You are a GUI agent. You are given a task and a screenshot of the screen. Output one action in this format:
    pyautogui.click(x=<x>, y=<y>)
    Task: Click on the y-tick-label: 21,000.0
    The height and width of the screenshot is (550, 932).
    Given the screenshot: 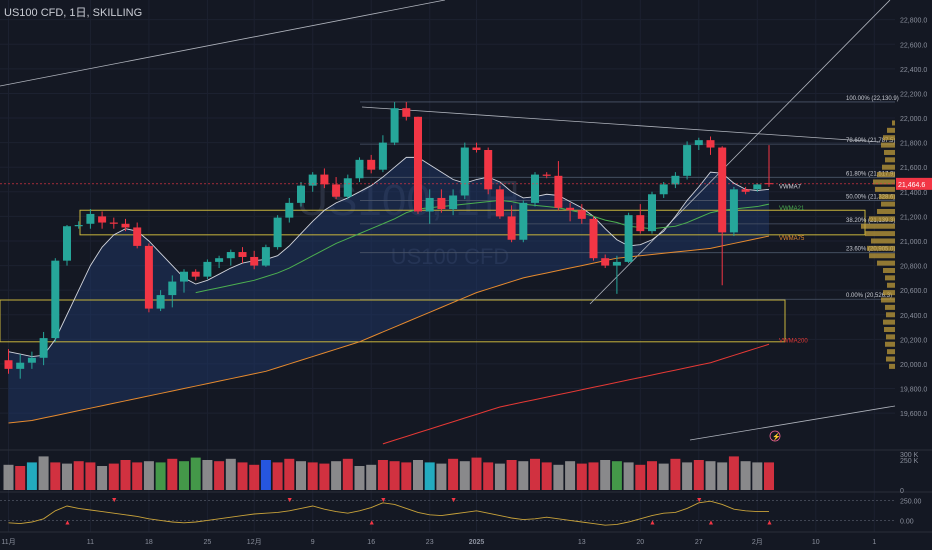 What is the action you would take?
    pyautogui.click(x=913, y=242)
    